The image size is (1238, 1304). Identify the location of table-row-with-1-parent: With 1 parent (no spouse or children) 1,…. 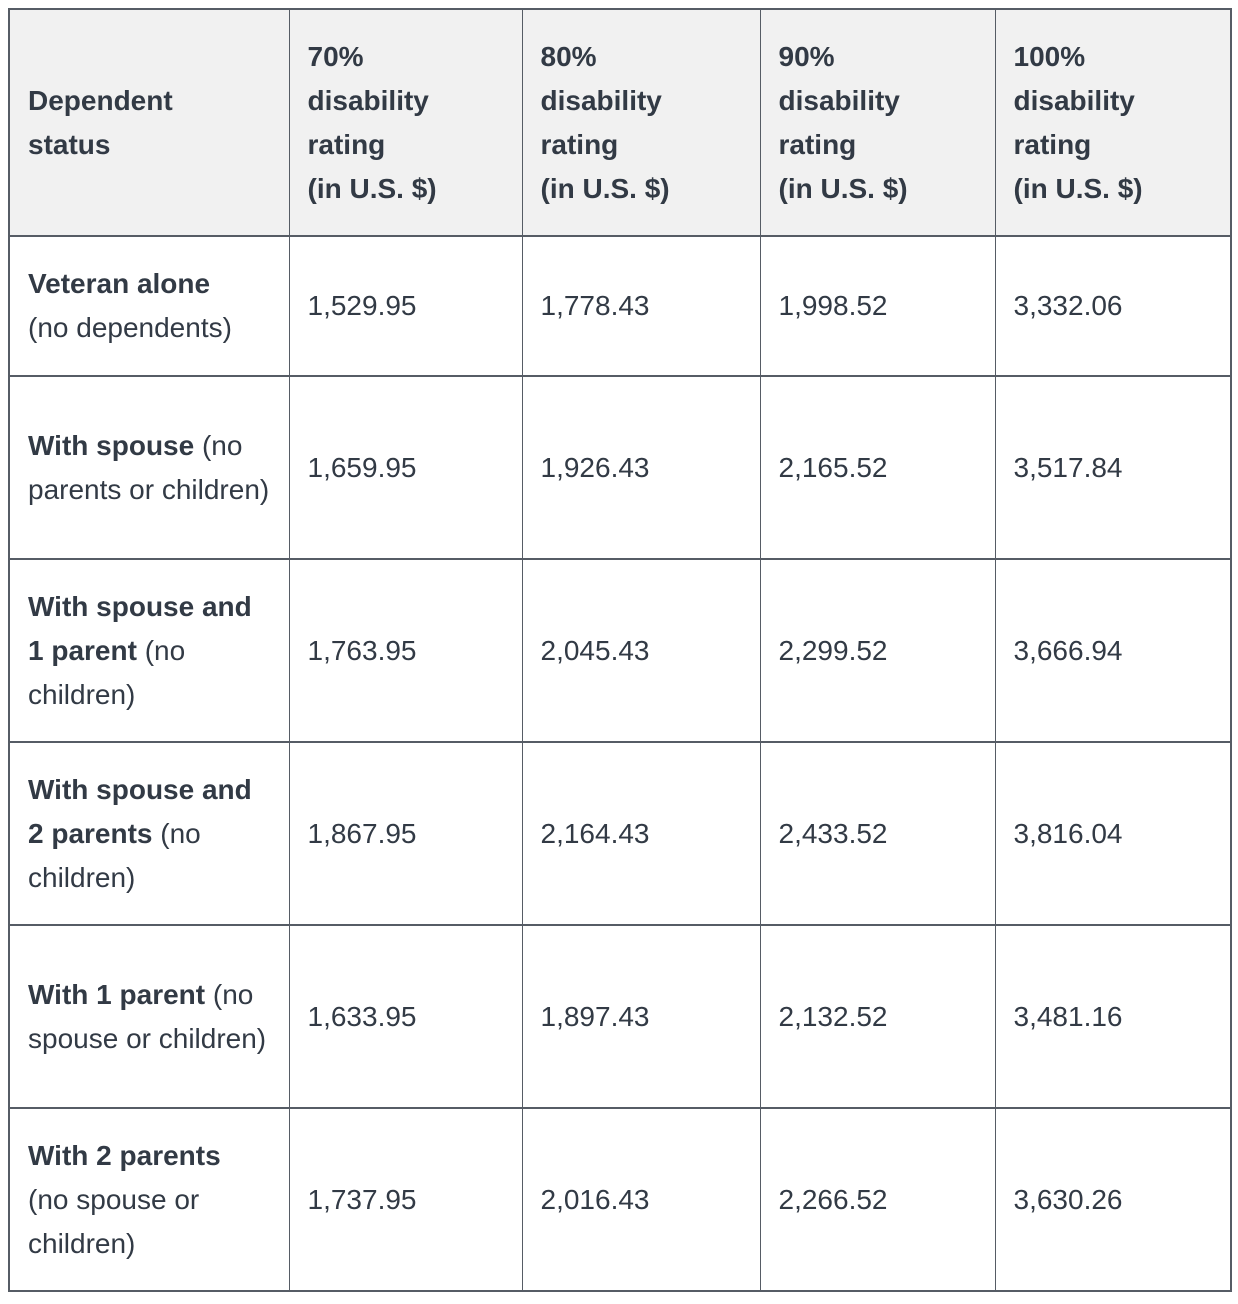
(620, 1016).